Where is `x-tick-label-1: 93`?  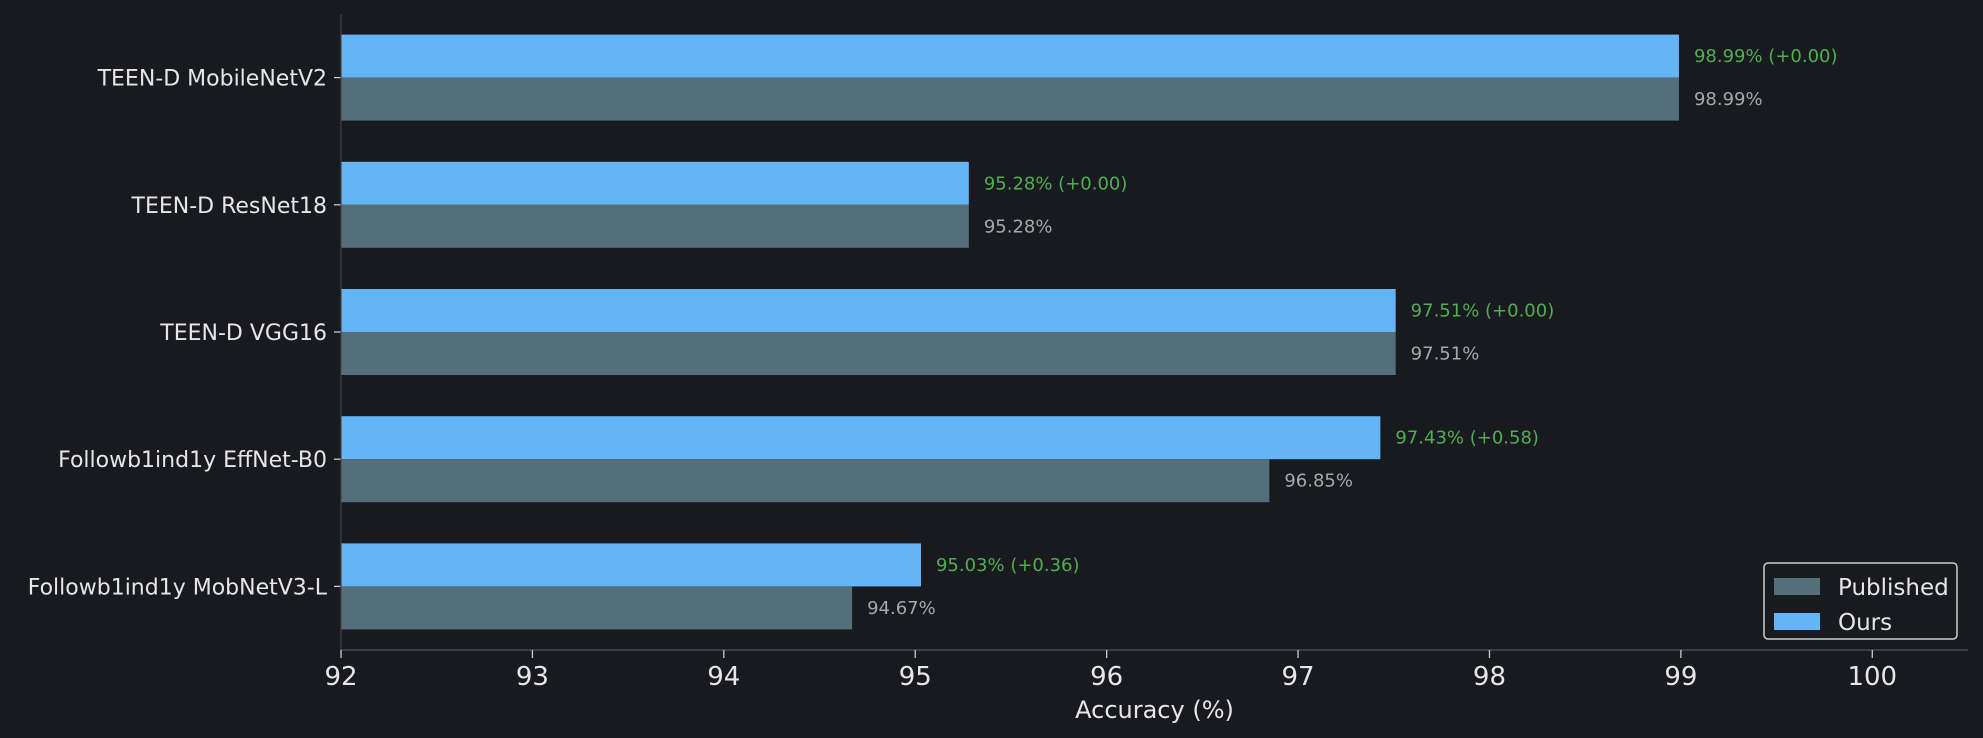 x-tick-label-1: 93 is located at coordinates (532, 677).